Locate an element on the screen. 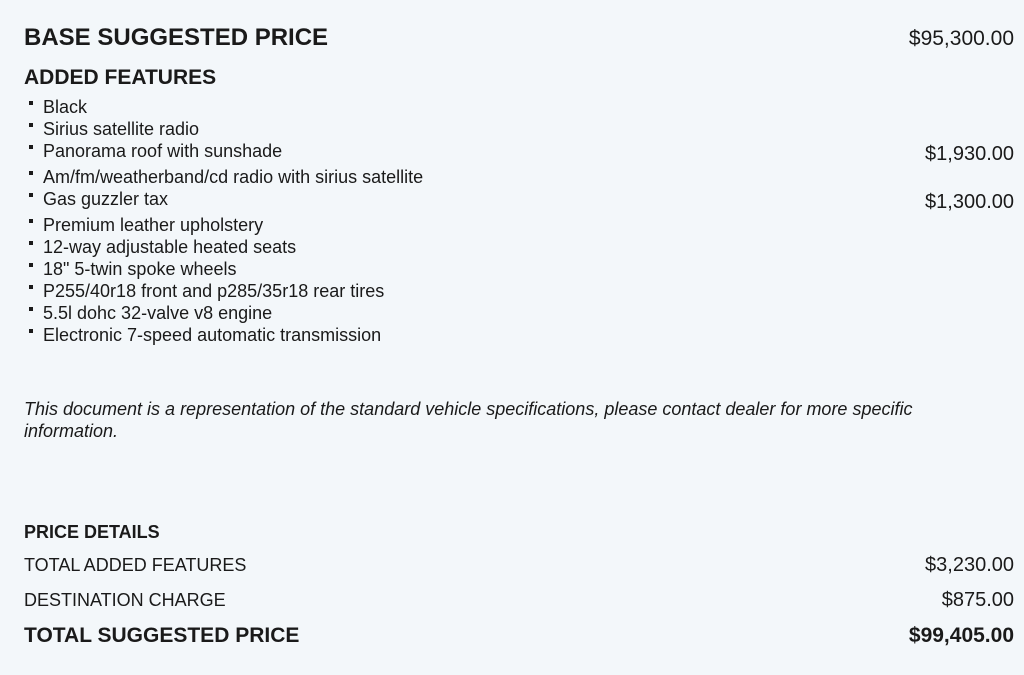 Image resolution: width=1024 pixels, height=675 pixels. destination-value: $875.00 is located at coordinates (977, 600).